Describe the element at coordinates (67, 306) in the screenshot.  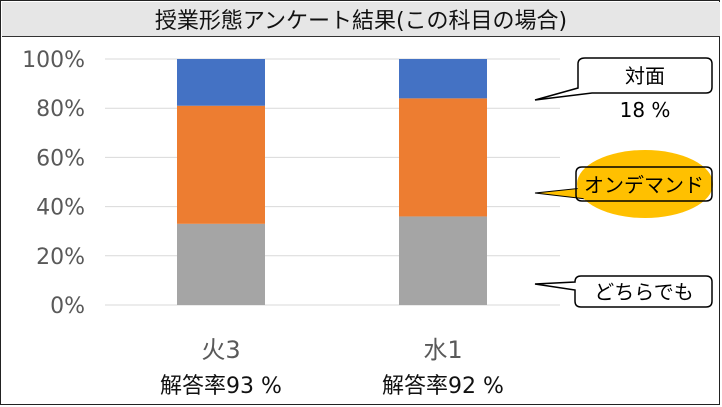
I see `y-tick-label: 0%` at that location.